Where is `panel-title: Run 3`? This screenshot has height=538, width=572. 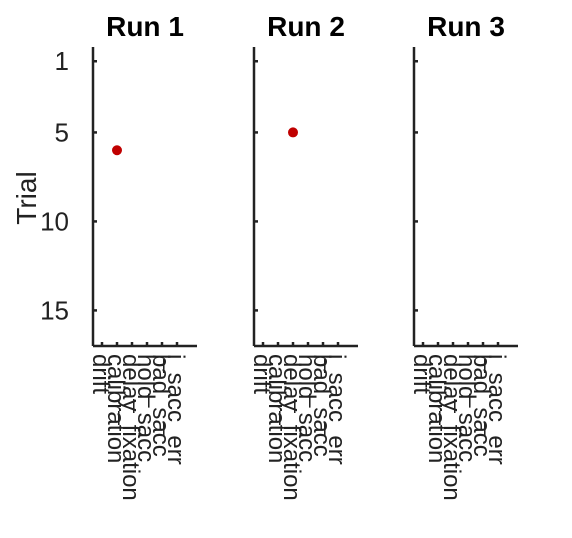 panel-title: Run 3 is located at coordinates (466, 26).